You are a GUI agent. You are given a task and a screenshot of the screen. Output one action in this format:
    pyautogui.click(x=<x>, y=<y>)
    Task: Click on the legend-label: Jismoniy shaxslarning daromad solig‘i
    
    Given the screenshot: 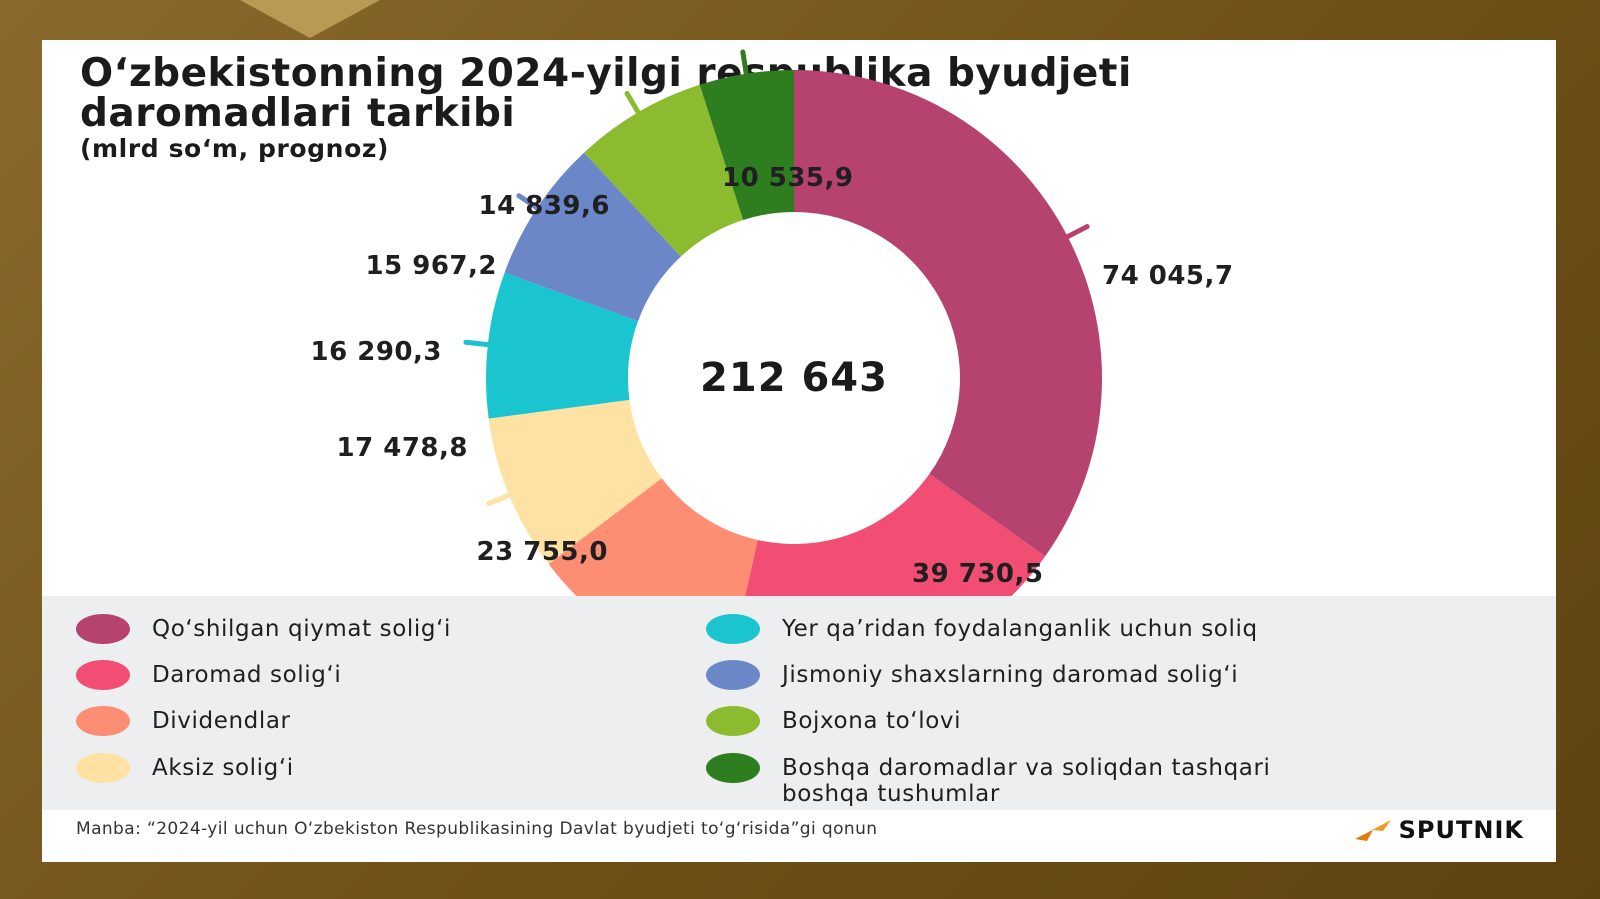 What is the action you would take?
    pyautogui.click(x=1010, y=675)
    